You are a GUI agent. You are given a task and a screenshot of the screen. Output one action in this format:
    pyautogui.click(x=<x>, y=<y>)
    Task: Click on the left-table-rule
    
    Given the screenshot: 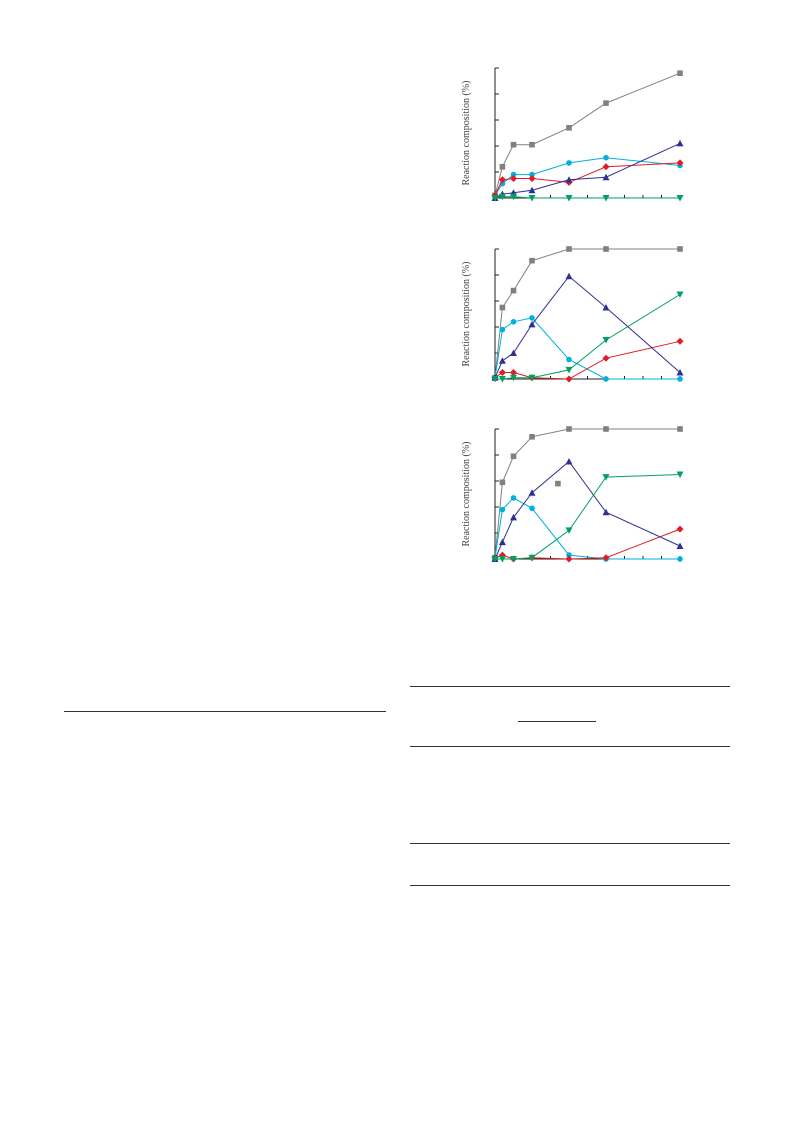 What is the action you would take?
    pyautogui.click(x=225, y=711)
    